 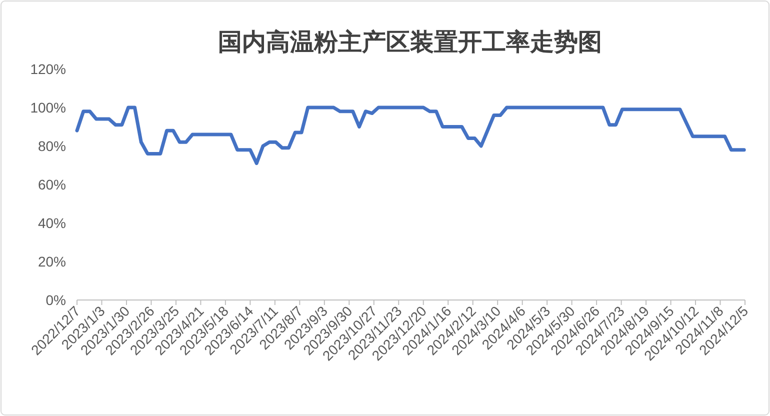 I want to click on y-tick-label: 20%, so click(x=52, y=262).